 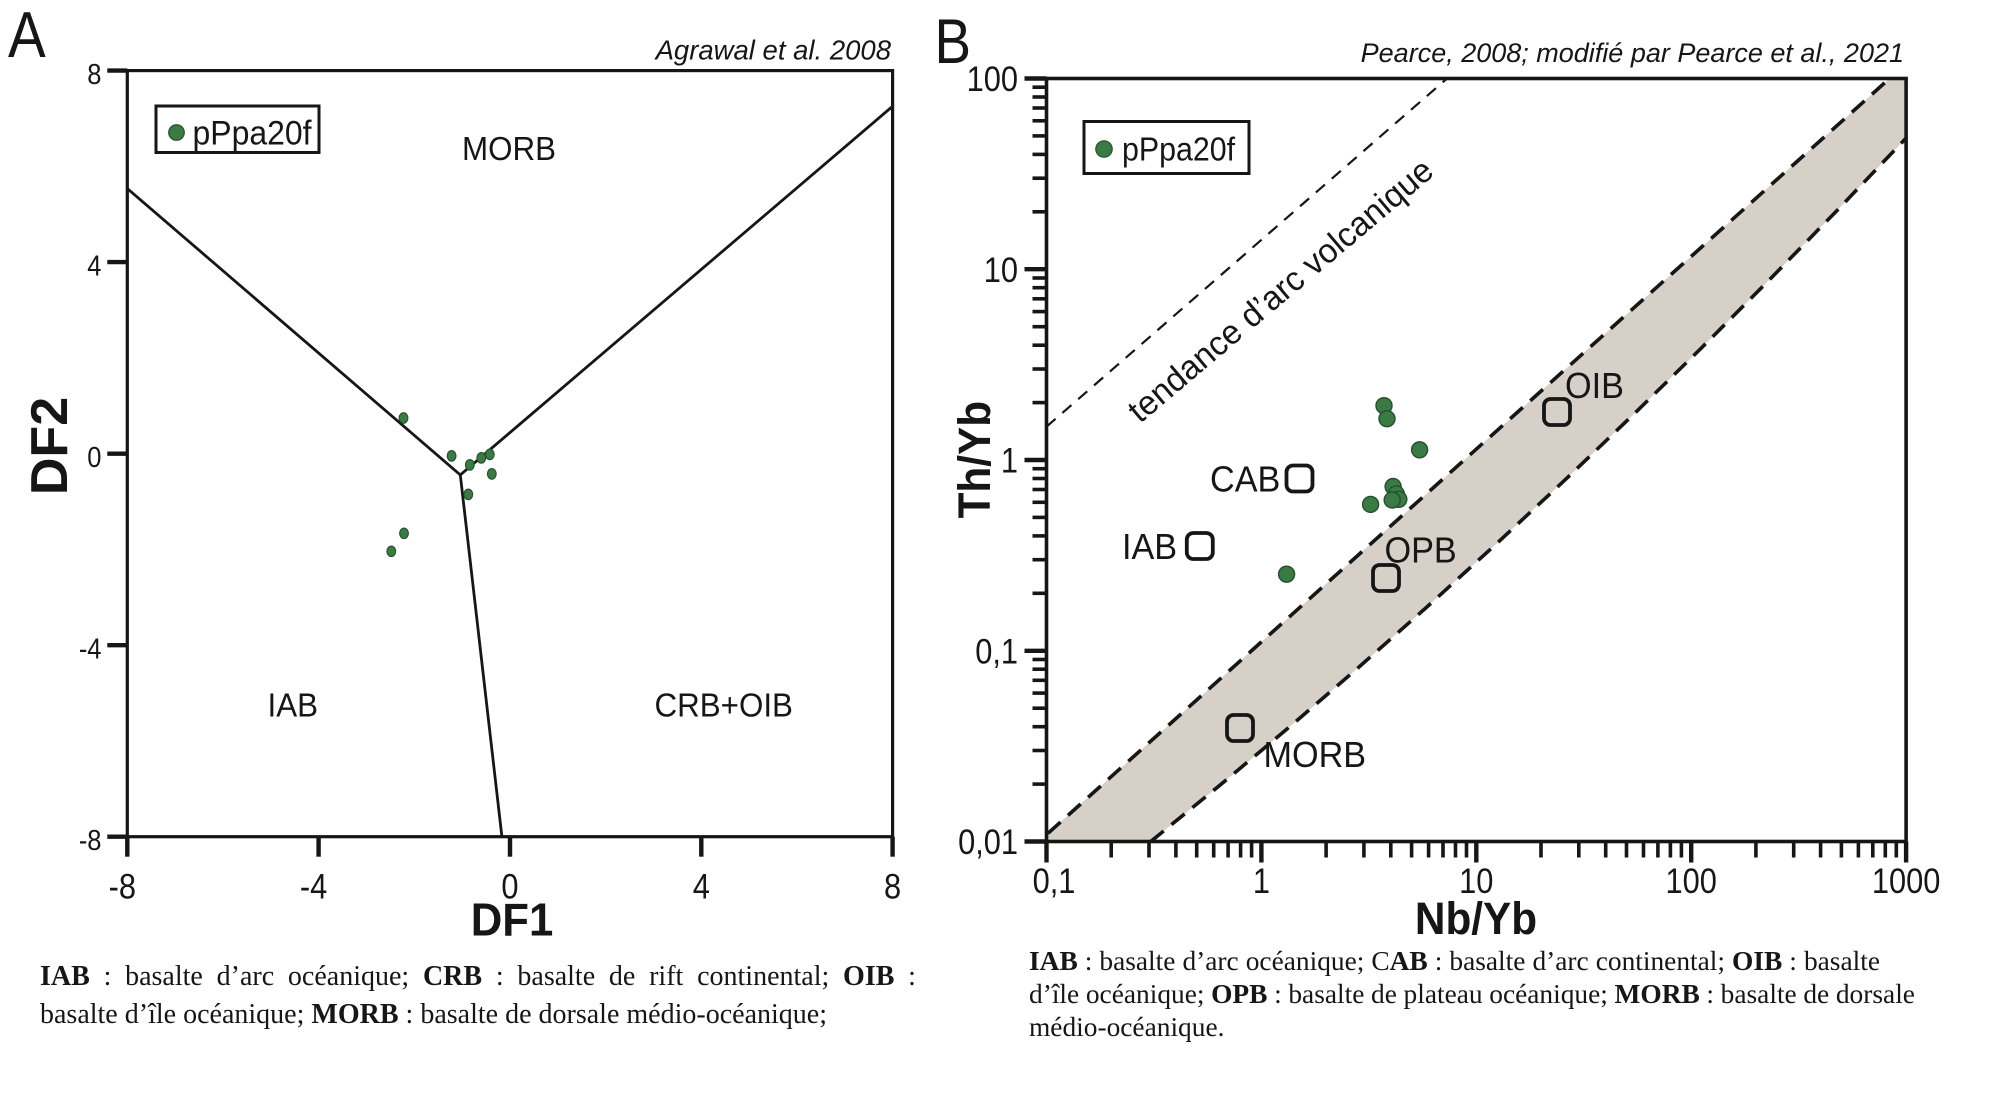 I want to click on svg-text: CRB+OIB, so click(x=724, y=705).